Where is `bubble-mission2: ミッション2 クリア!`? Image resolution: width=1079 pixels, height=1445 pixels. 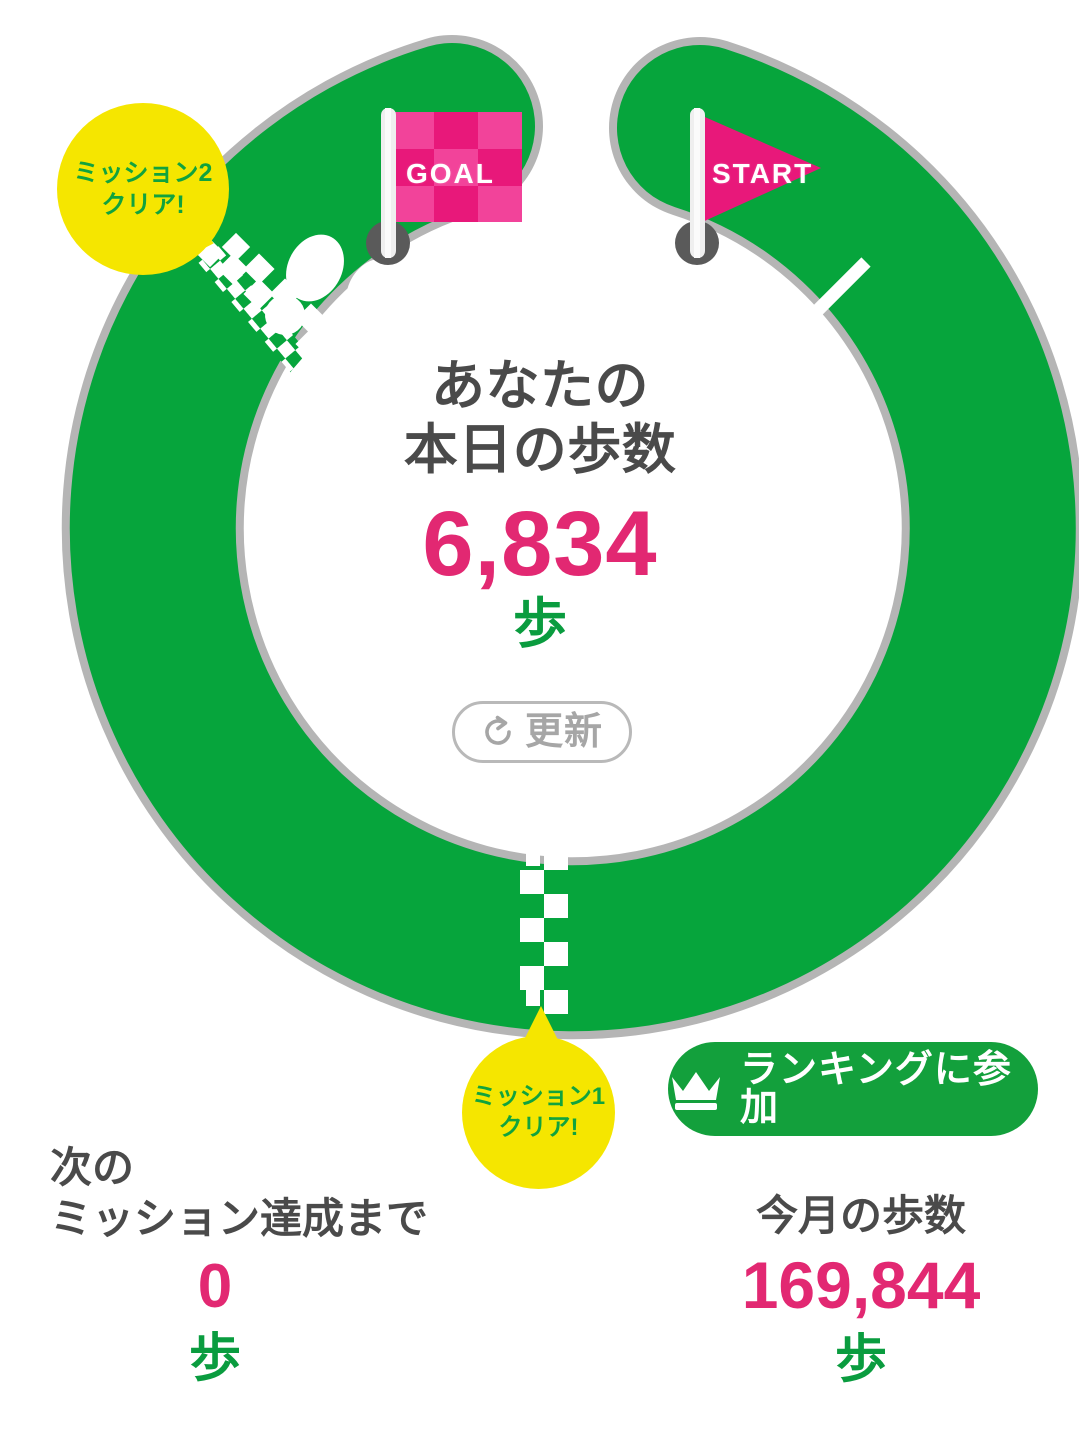 bubble-mission2: ミッション2 クリア! is located at coordinates (143, 189).